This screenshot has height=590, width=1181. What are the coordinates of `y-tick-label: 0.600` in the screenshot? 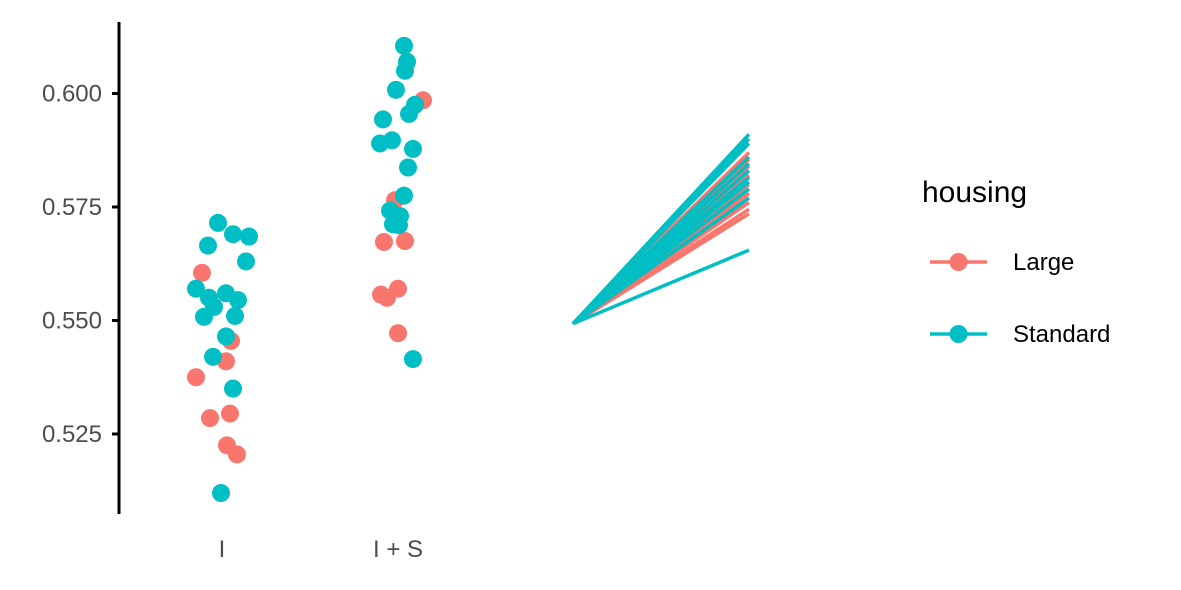 It's located at (72, 94).